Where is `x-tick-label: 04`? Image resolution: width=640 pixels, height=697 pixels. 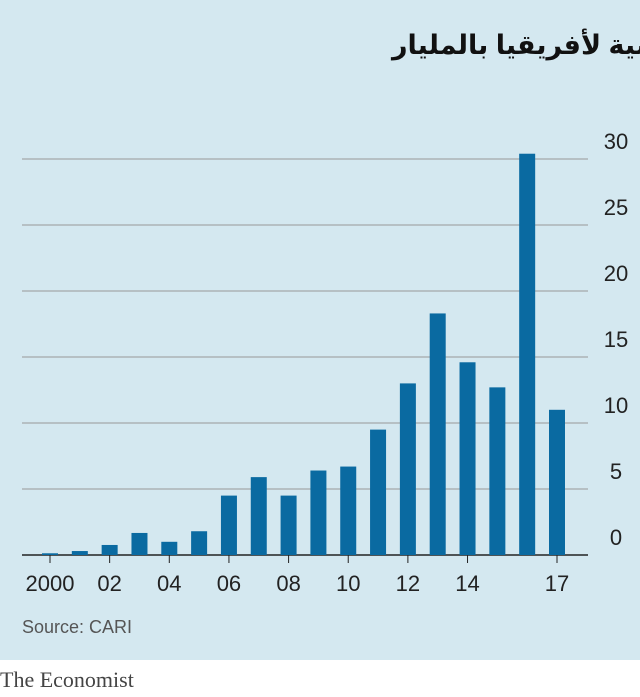
x-tick-label: 04 is located at coordinates (169, 583).